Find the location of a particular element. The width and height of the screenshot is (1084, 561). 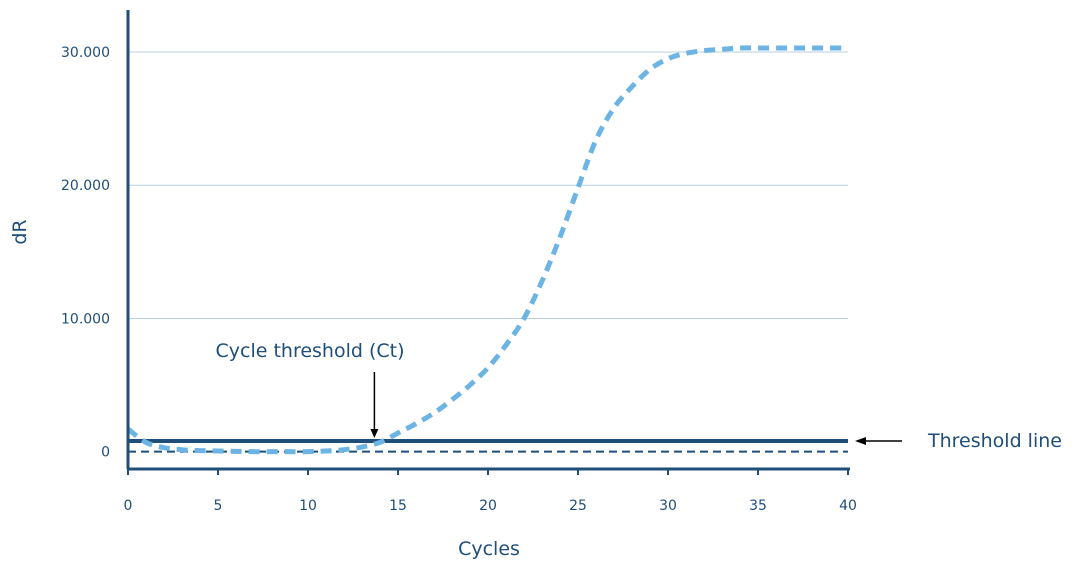

x-tick-marks is located at coordinates (488, 472).